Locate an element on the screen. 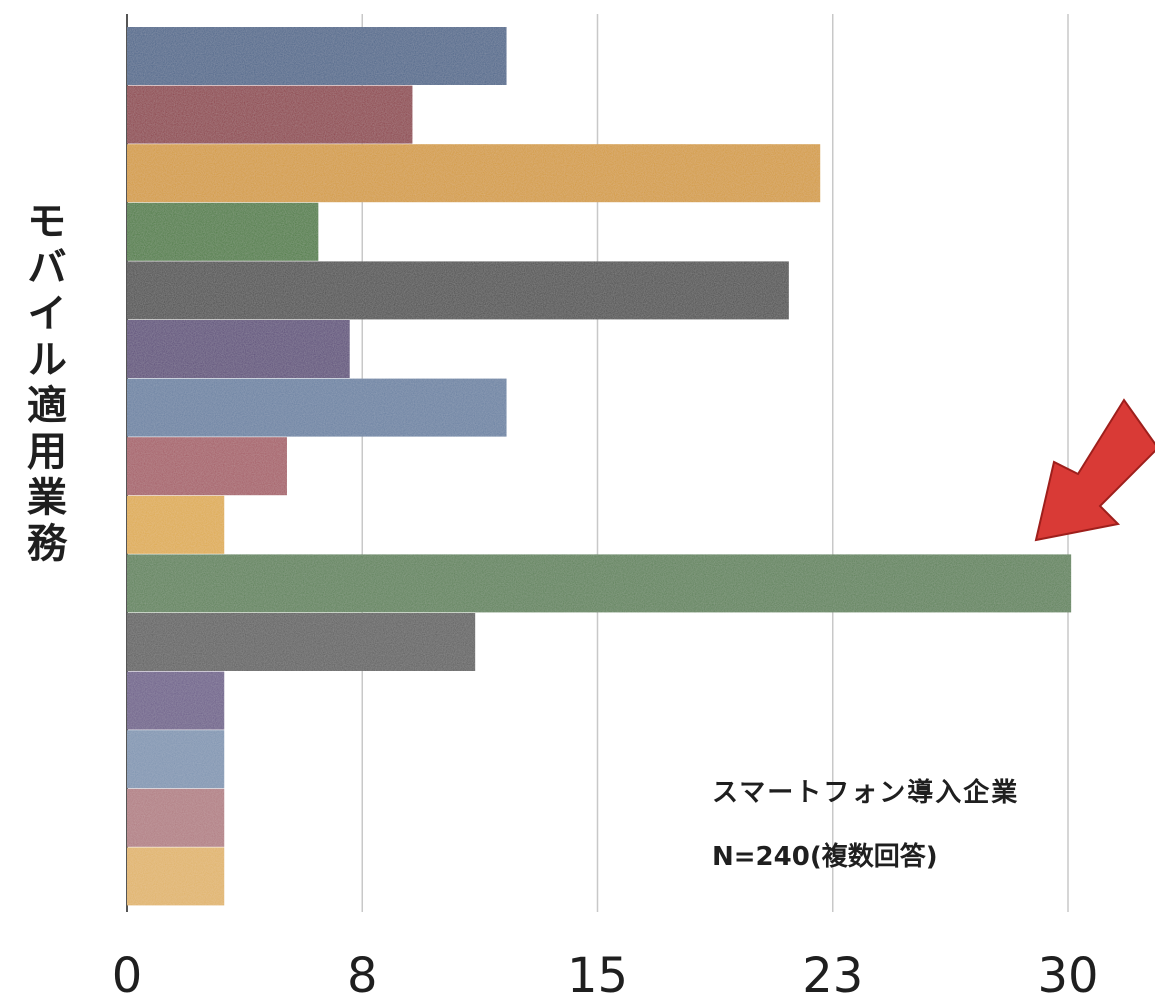 Image resolution: width=1155 pixels, height=1006 pixels. x-tick-label: 15 is located at coordinates (597, 976).